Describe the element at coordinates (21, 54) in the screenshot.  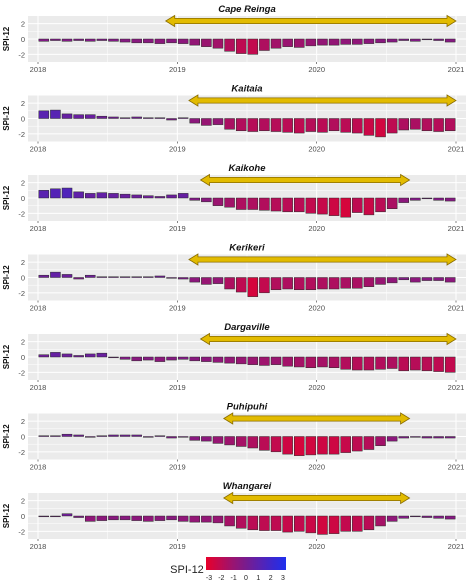
I see `y-tick-label: -2` at that location.